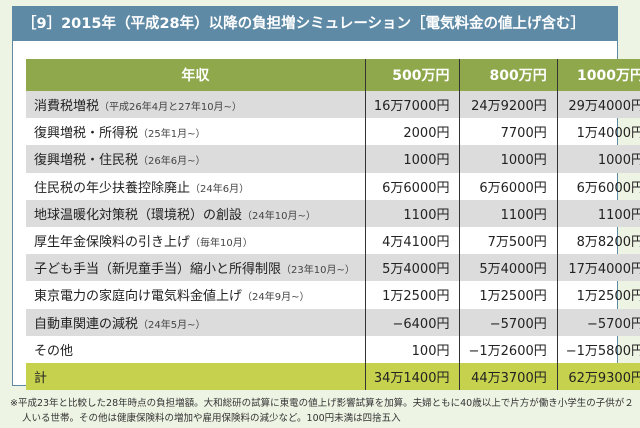 The height and width of the screenshot is (428, 640). What do you see at coordinates (196, 376) in the screenshot?
I see `row-label: 計` at bounding box center [196, 376].